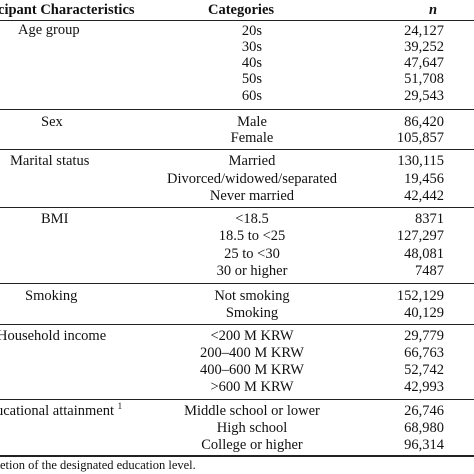 Image resolution: width=474 pixels, height=474 pixels. Describe the element at coordinates (424, 336) in the screenshot. I see `table-cell-n: 29,779` at that location.